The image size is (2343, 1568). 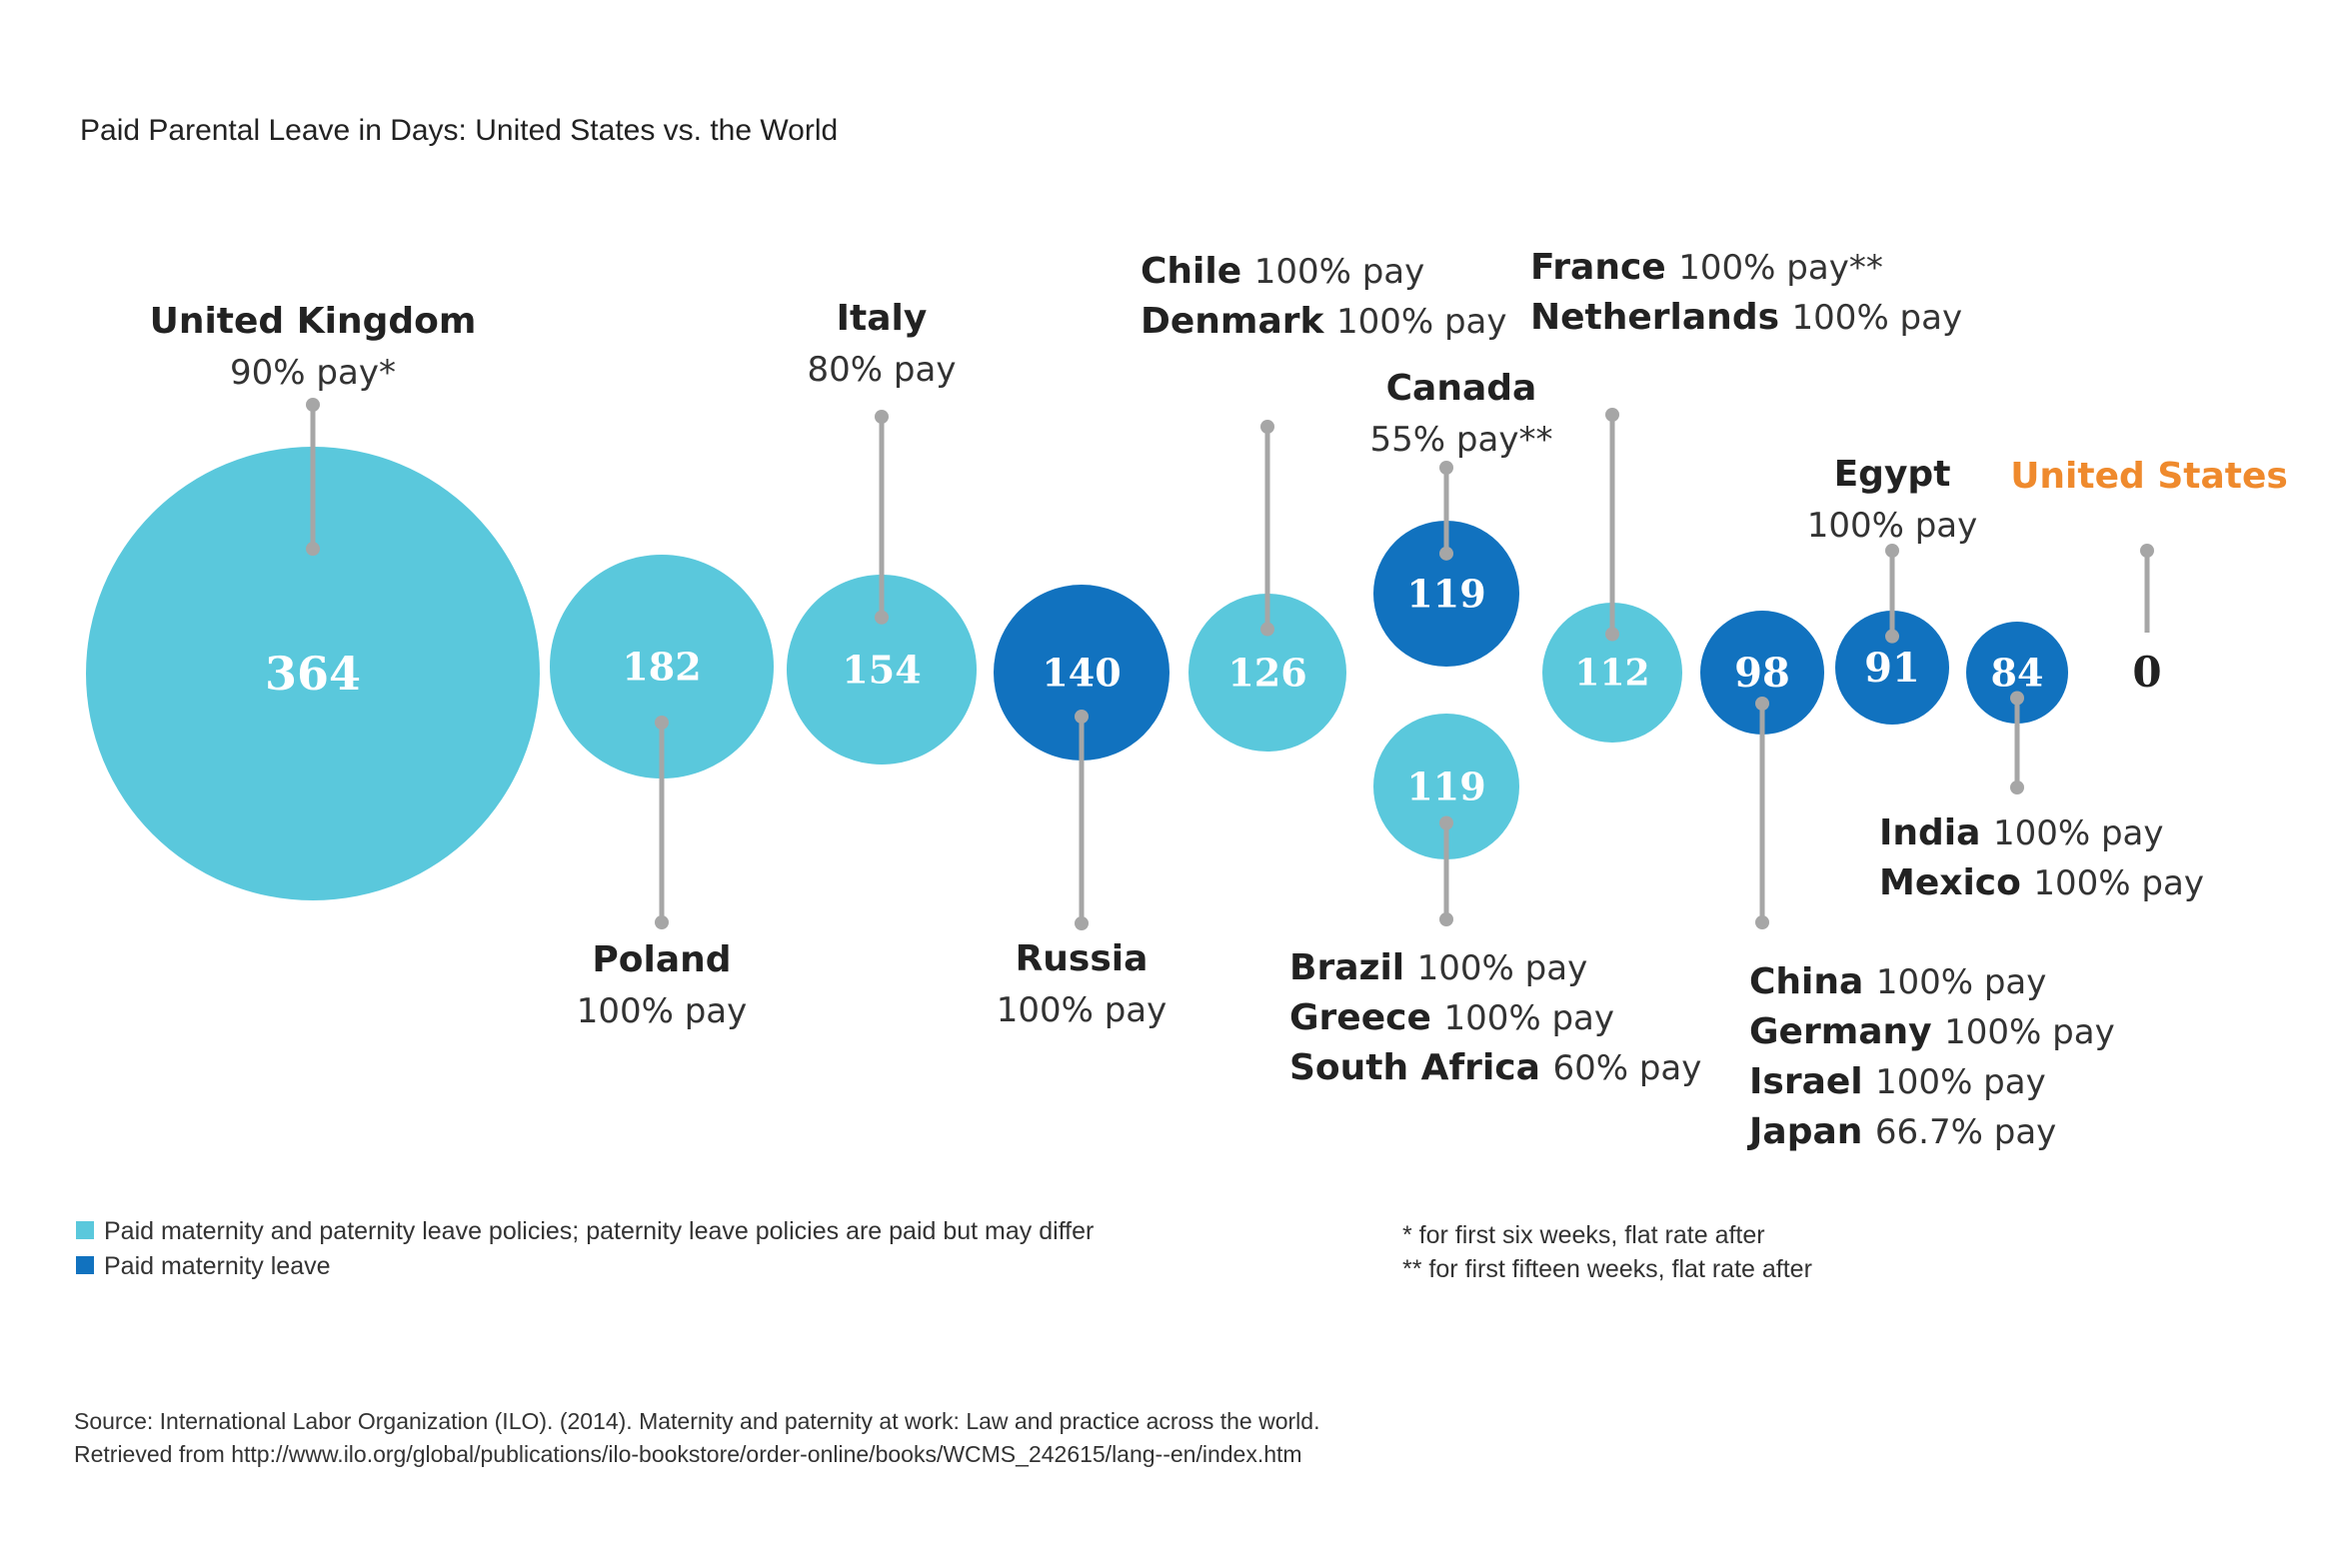 I want to click on country-label-poland: Poland, so click(x=661, y=959).